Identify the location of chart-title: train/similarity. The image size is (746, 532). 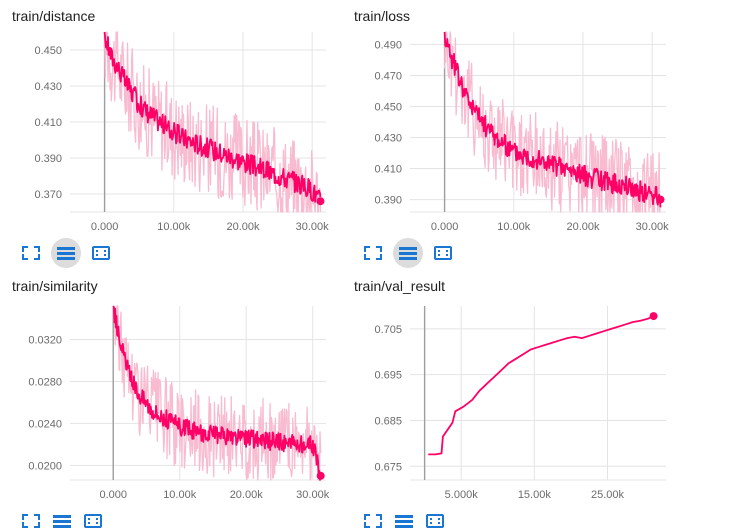
(55, 286).